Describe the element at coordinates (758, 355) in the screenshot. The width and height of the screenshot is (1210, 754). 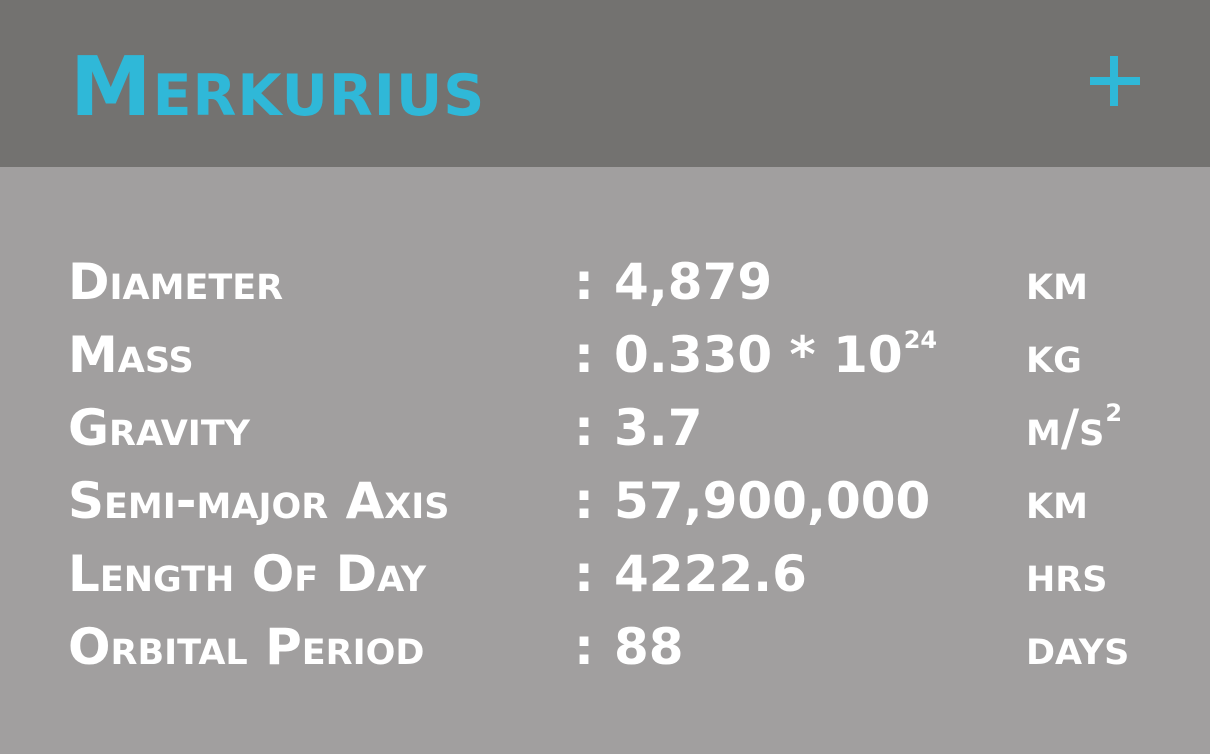
I see `stat-value-text: 0.330 * 10` at that location.